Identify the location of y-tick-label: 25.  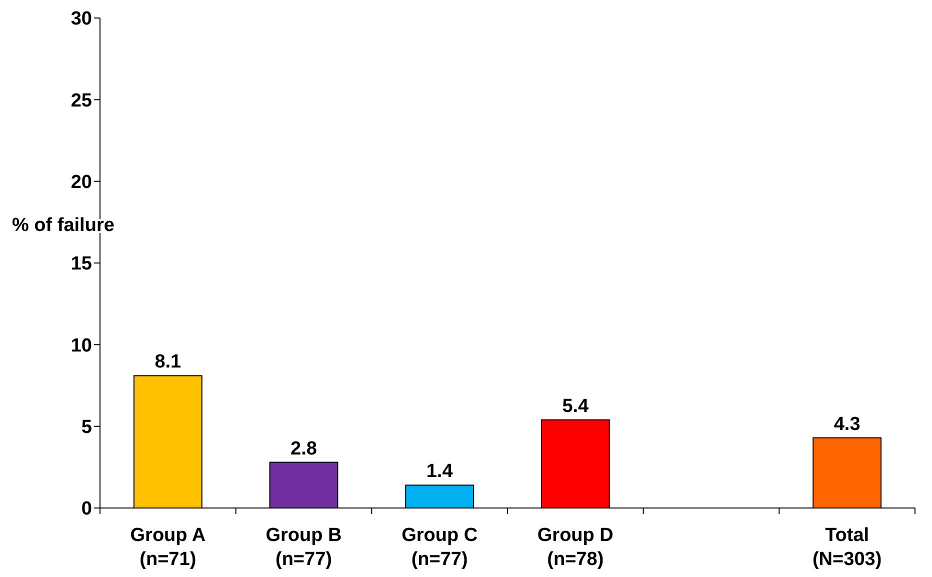
(81, 101).